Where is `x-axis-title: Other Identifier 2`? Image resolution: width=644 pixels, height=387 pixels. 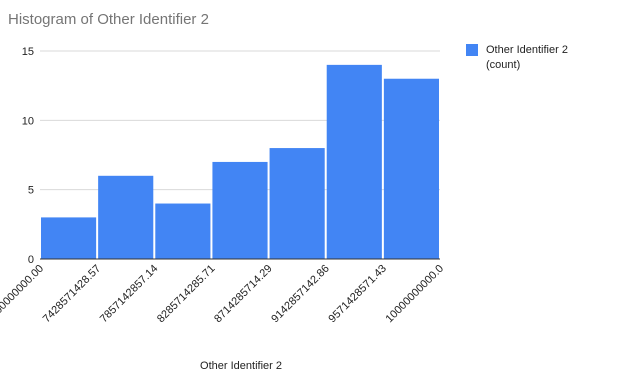
x-axis-title: Other Identifier 2 is located at coordinates (241, 366).